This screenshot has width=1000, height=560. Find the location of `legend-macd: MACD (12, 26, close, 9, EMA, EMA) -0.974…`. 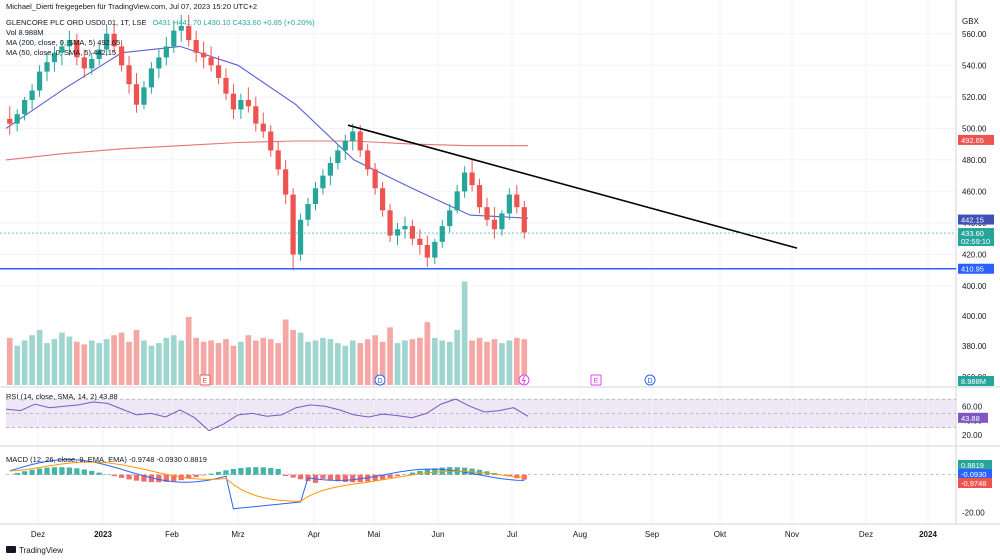

legend-macd: MACD (12, 26, close, 9, EMA, EMA) -0.974… is located at coordinates (106, 459).